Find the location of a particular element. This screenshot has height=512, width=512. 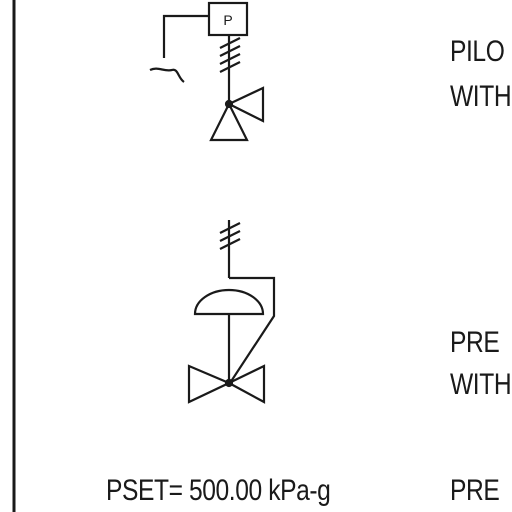

pilot-valve-body-bottom is located at coordinates (229, 121).